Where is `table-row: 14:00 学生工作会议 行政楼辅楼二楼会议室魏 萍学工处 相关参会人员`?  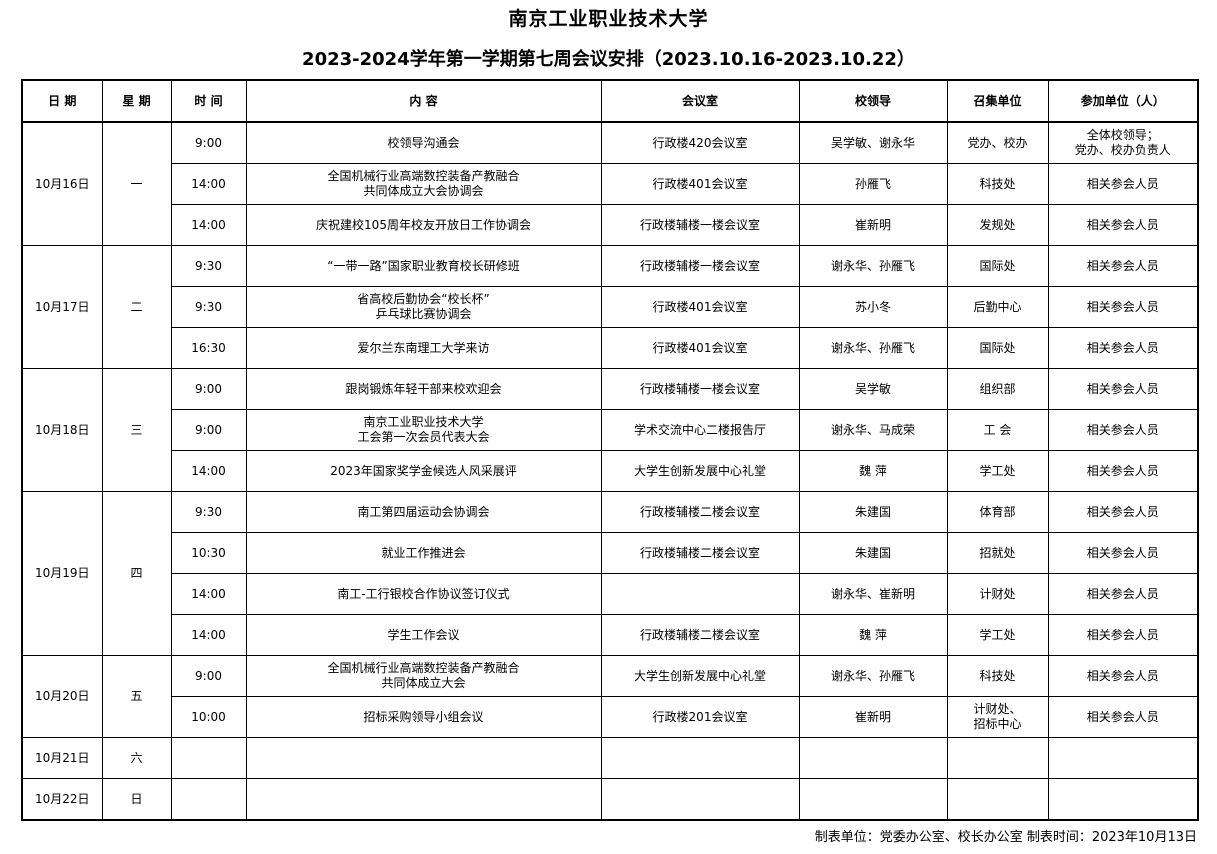
table-row: 14:00 学生工作会议 行政楼辅楼二楼会议室魏 萍学工处 相关参会人员 is located at coordinates (610, 635).